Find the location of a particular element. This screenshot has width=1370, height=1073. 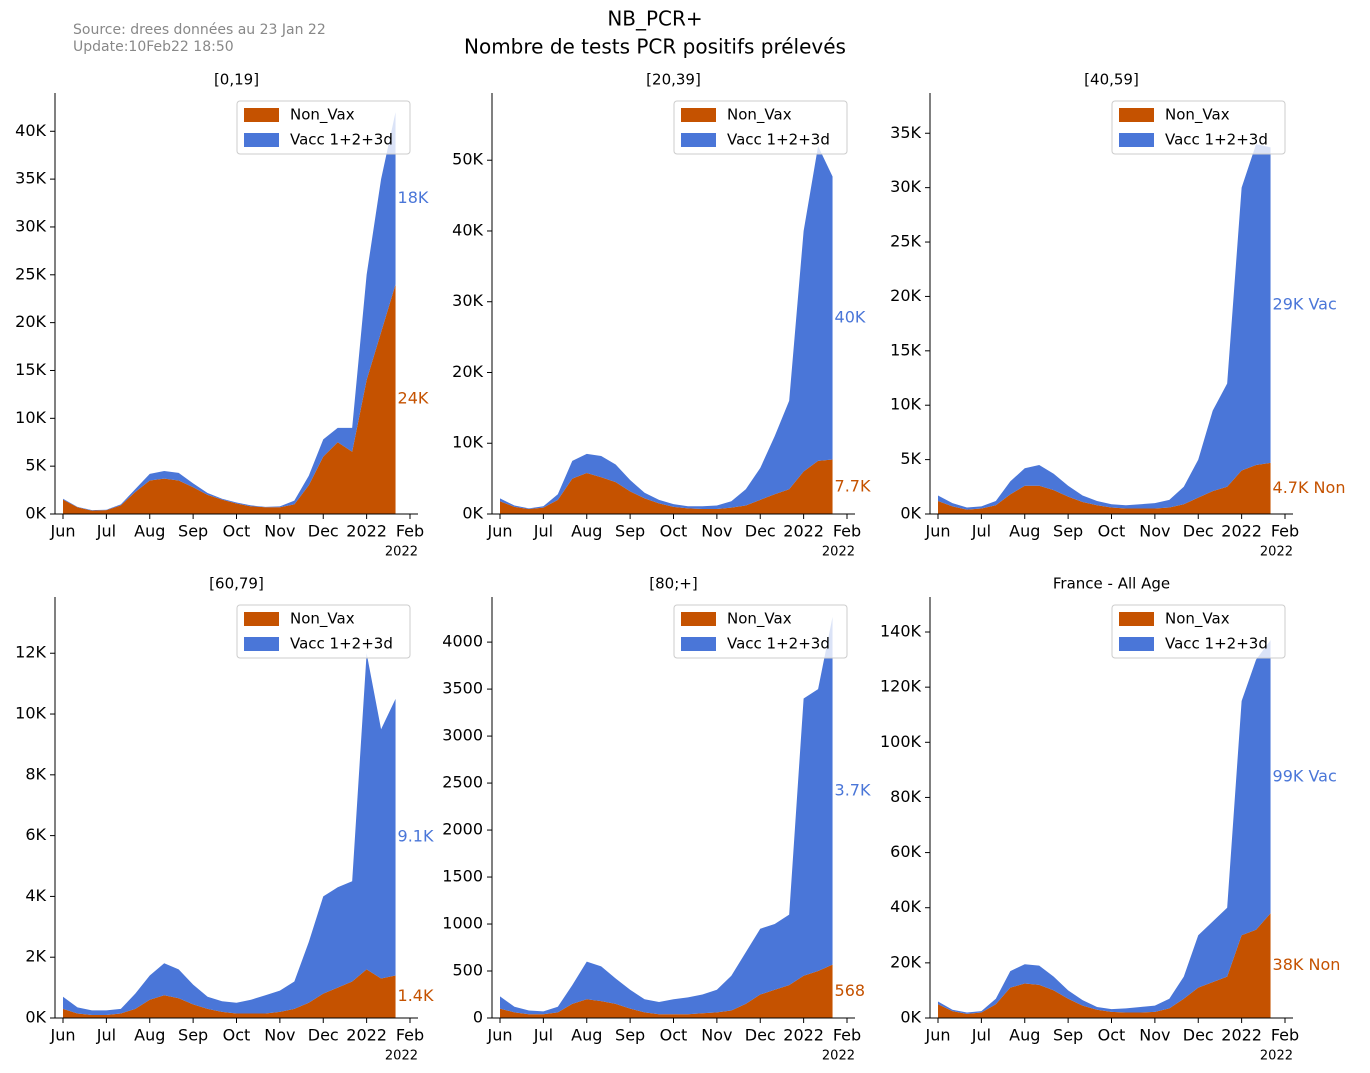

y-tick-label: 120K is located at coordinates (901, 686).